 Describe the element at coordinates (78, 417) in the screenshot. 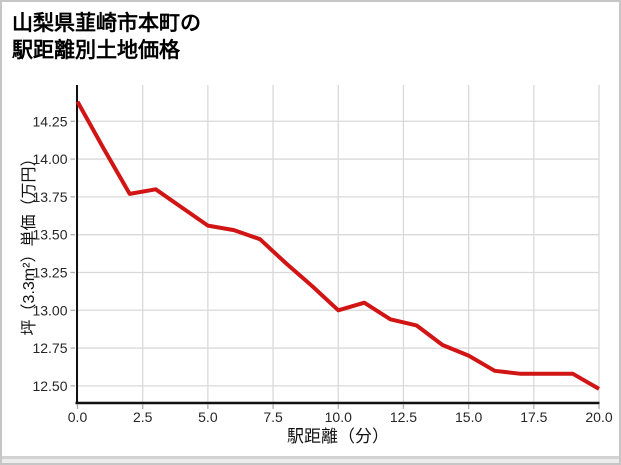

I see `x-tick-label: 0.0` at that location.